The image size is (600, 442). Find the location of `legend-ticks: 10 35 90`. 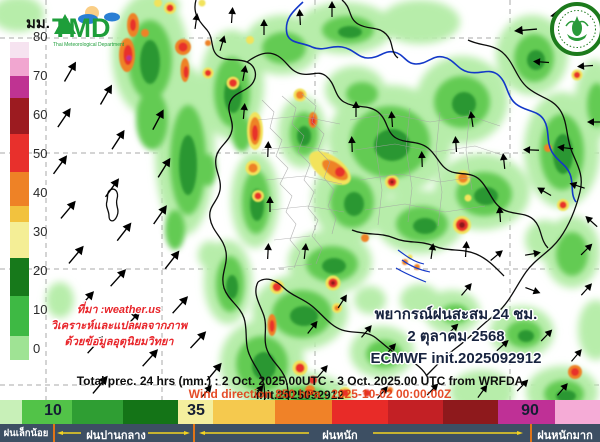

legend-ticks: 10 35 90 is located at coordinates (300, 412).